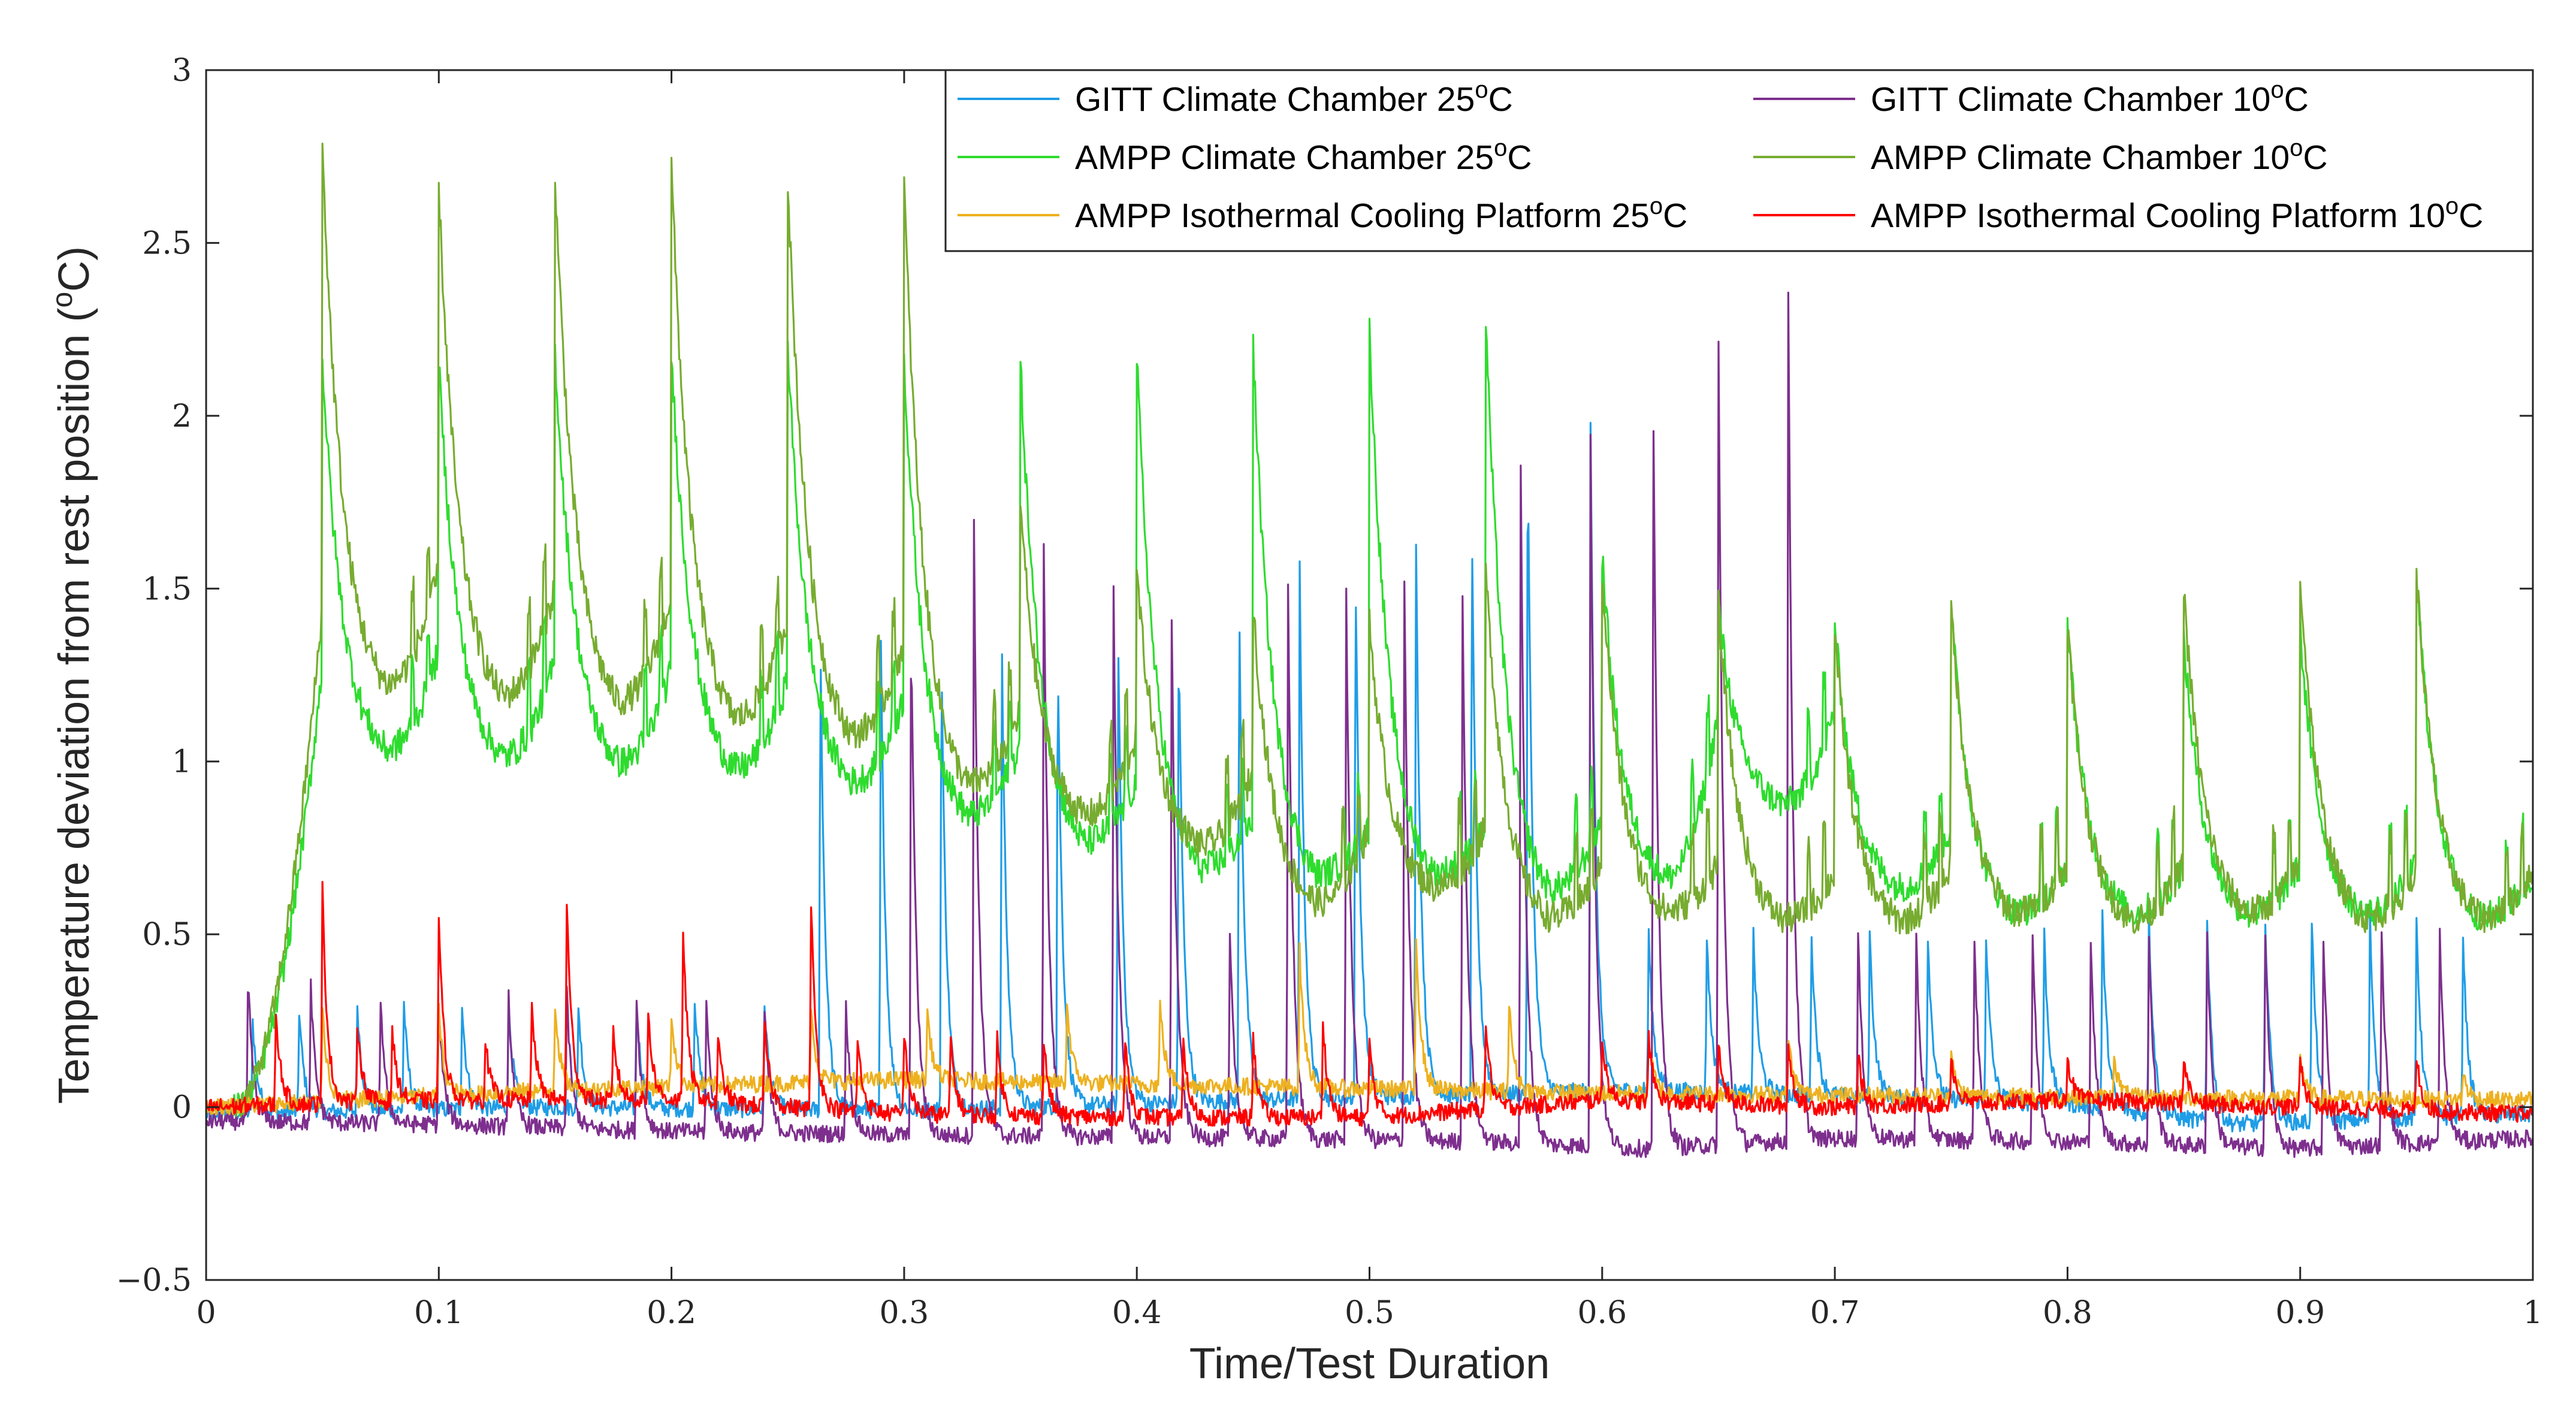 The height and width of the screenshot is (1419, 2576). Describe the element at coordinates (63, 300) in the screenshot. I see `y-axis-label-degree-sup: o` at that location.